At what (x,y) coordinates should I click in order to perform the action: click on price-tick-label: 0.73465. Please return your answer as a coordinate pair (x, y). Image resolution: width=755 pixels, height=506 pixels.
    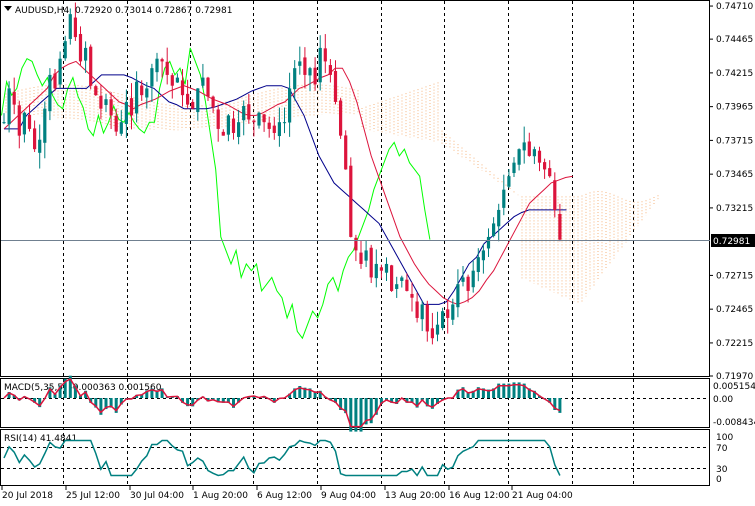
    Looking at the image, I should click on (734, 175).